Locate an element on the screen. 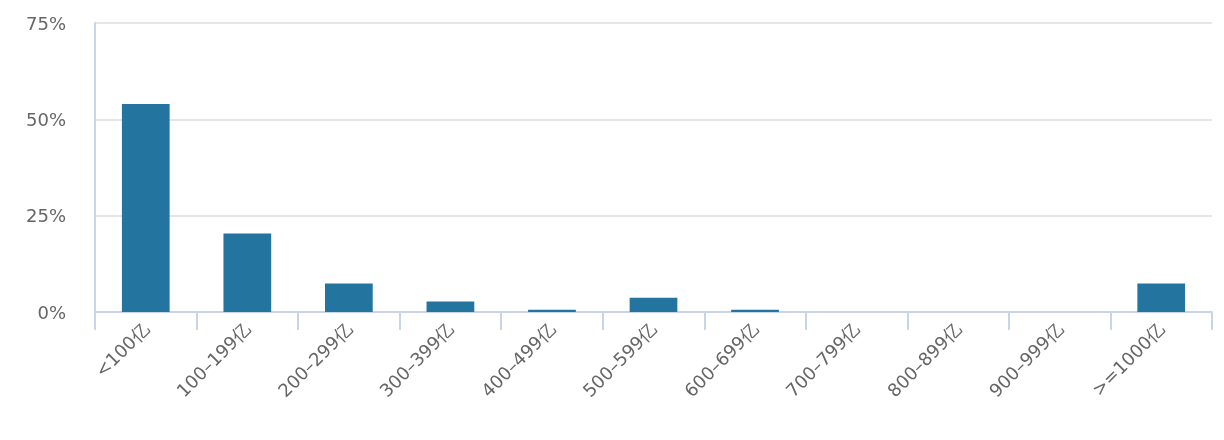 This screenshot has width=1224, height=440. y-tick-label: 25% is located at coordinates (45, 216).